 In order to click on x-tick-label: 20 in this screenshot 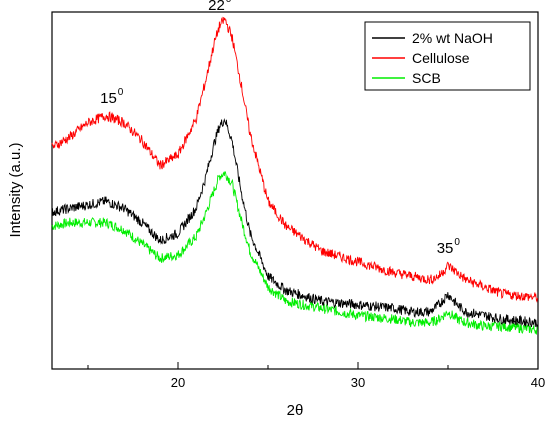, I will do `click(178, 382)`.